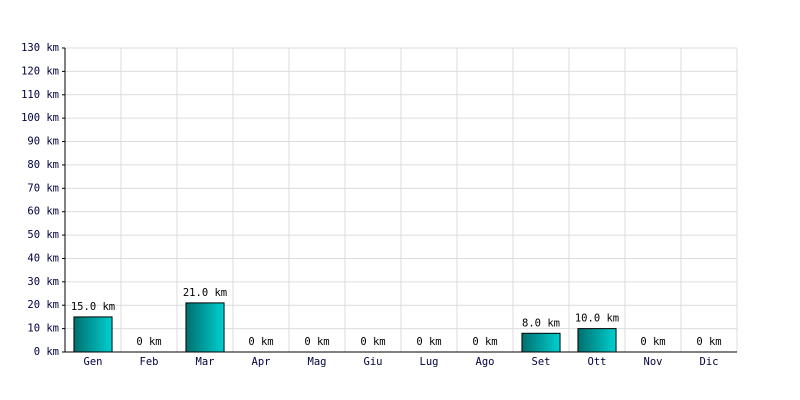 Image resolution: width=800 pixels, height=400 pixels. What do you see at coordinates (43, 258) in the screenshot?
I see `y-tick-label: 40 km` at bounding box center [43, 258].